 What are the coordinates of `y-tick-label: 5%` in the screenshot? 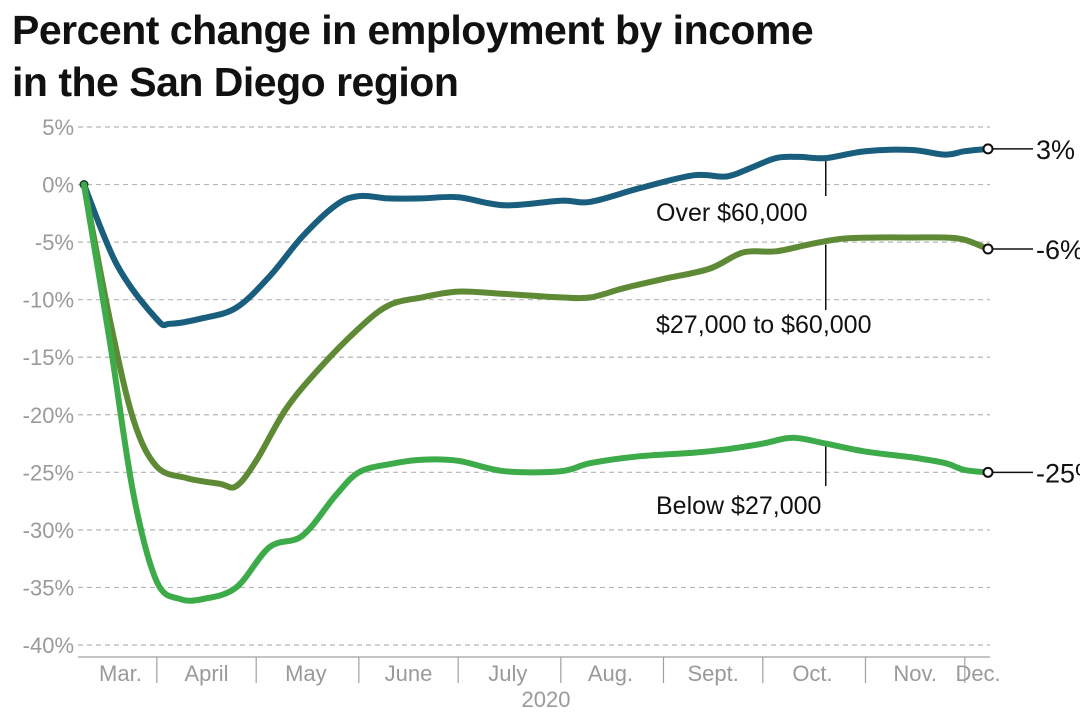 It's located at (58, 127).